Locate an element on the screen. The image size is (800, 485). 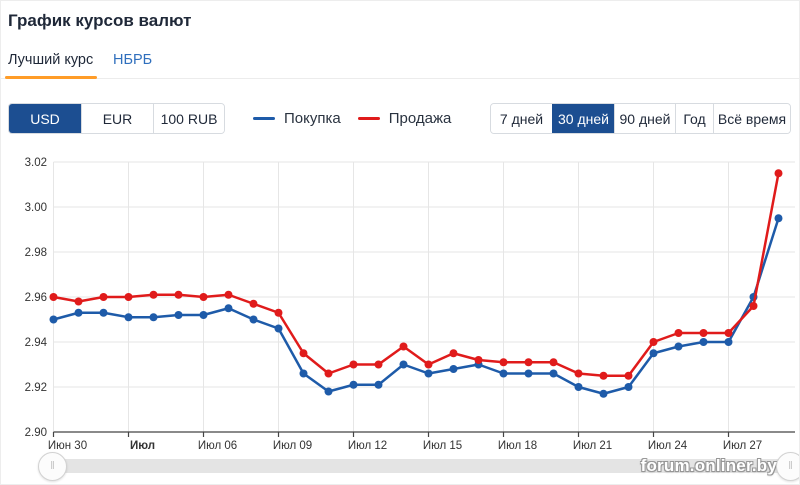
tab-nbrb-label: НБРБ is located at coordinates (133, 60).